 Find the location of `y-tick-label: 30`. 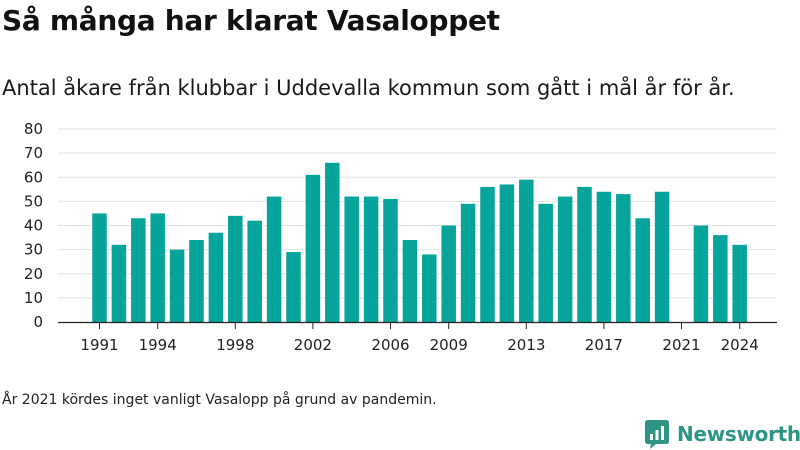

y-tick-label: 30 is located at coordinates (33, 250).